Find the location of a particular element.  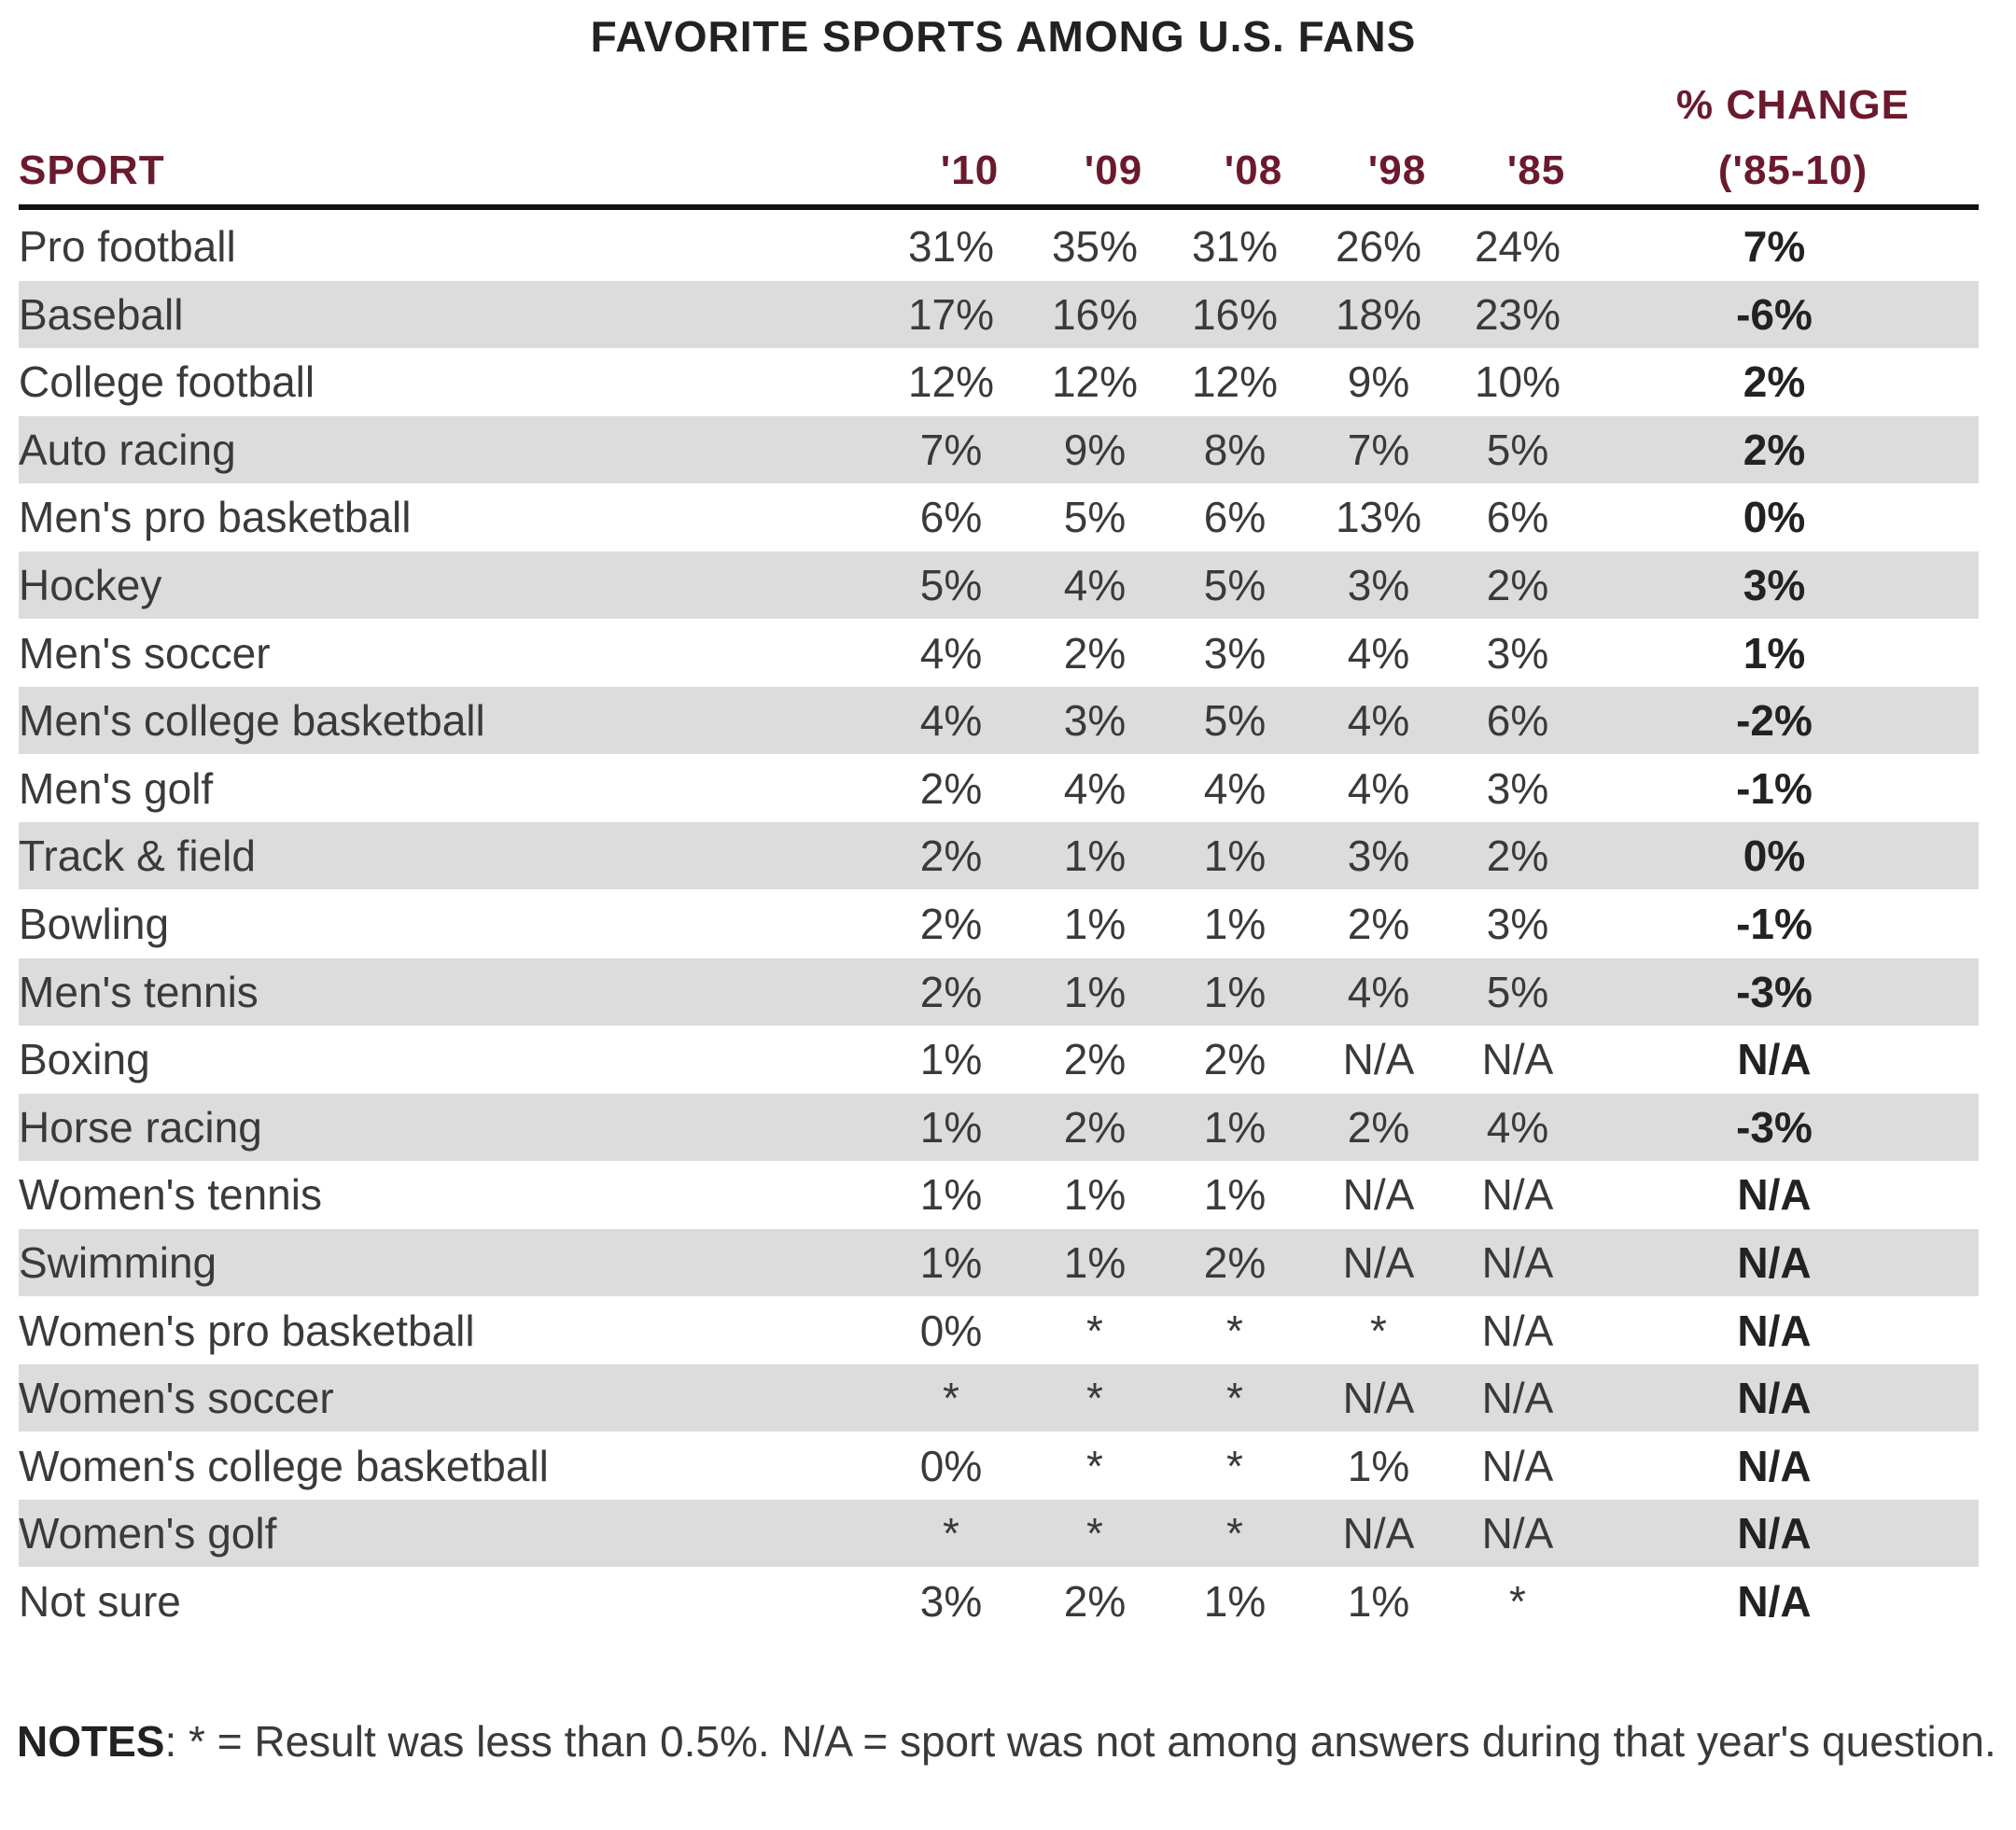

value-1998: 3% is located at coordinates (1378, 856).